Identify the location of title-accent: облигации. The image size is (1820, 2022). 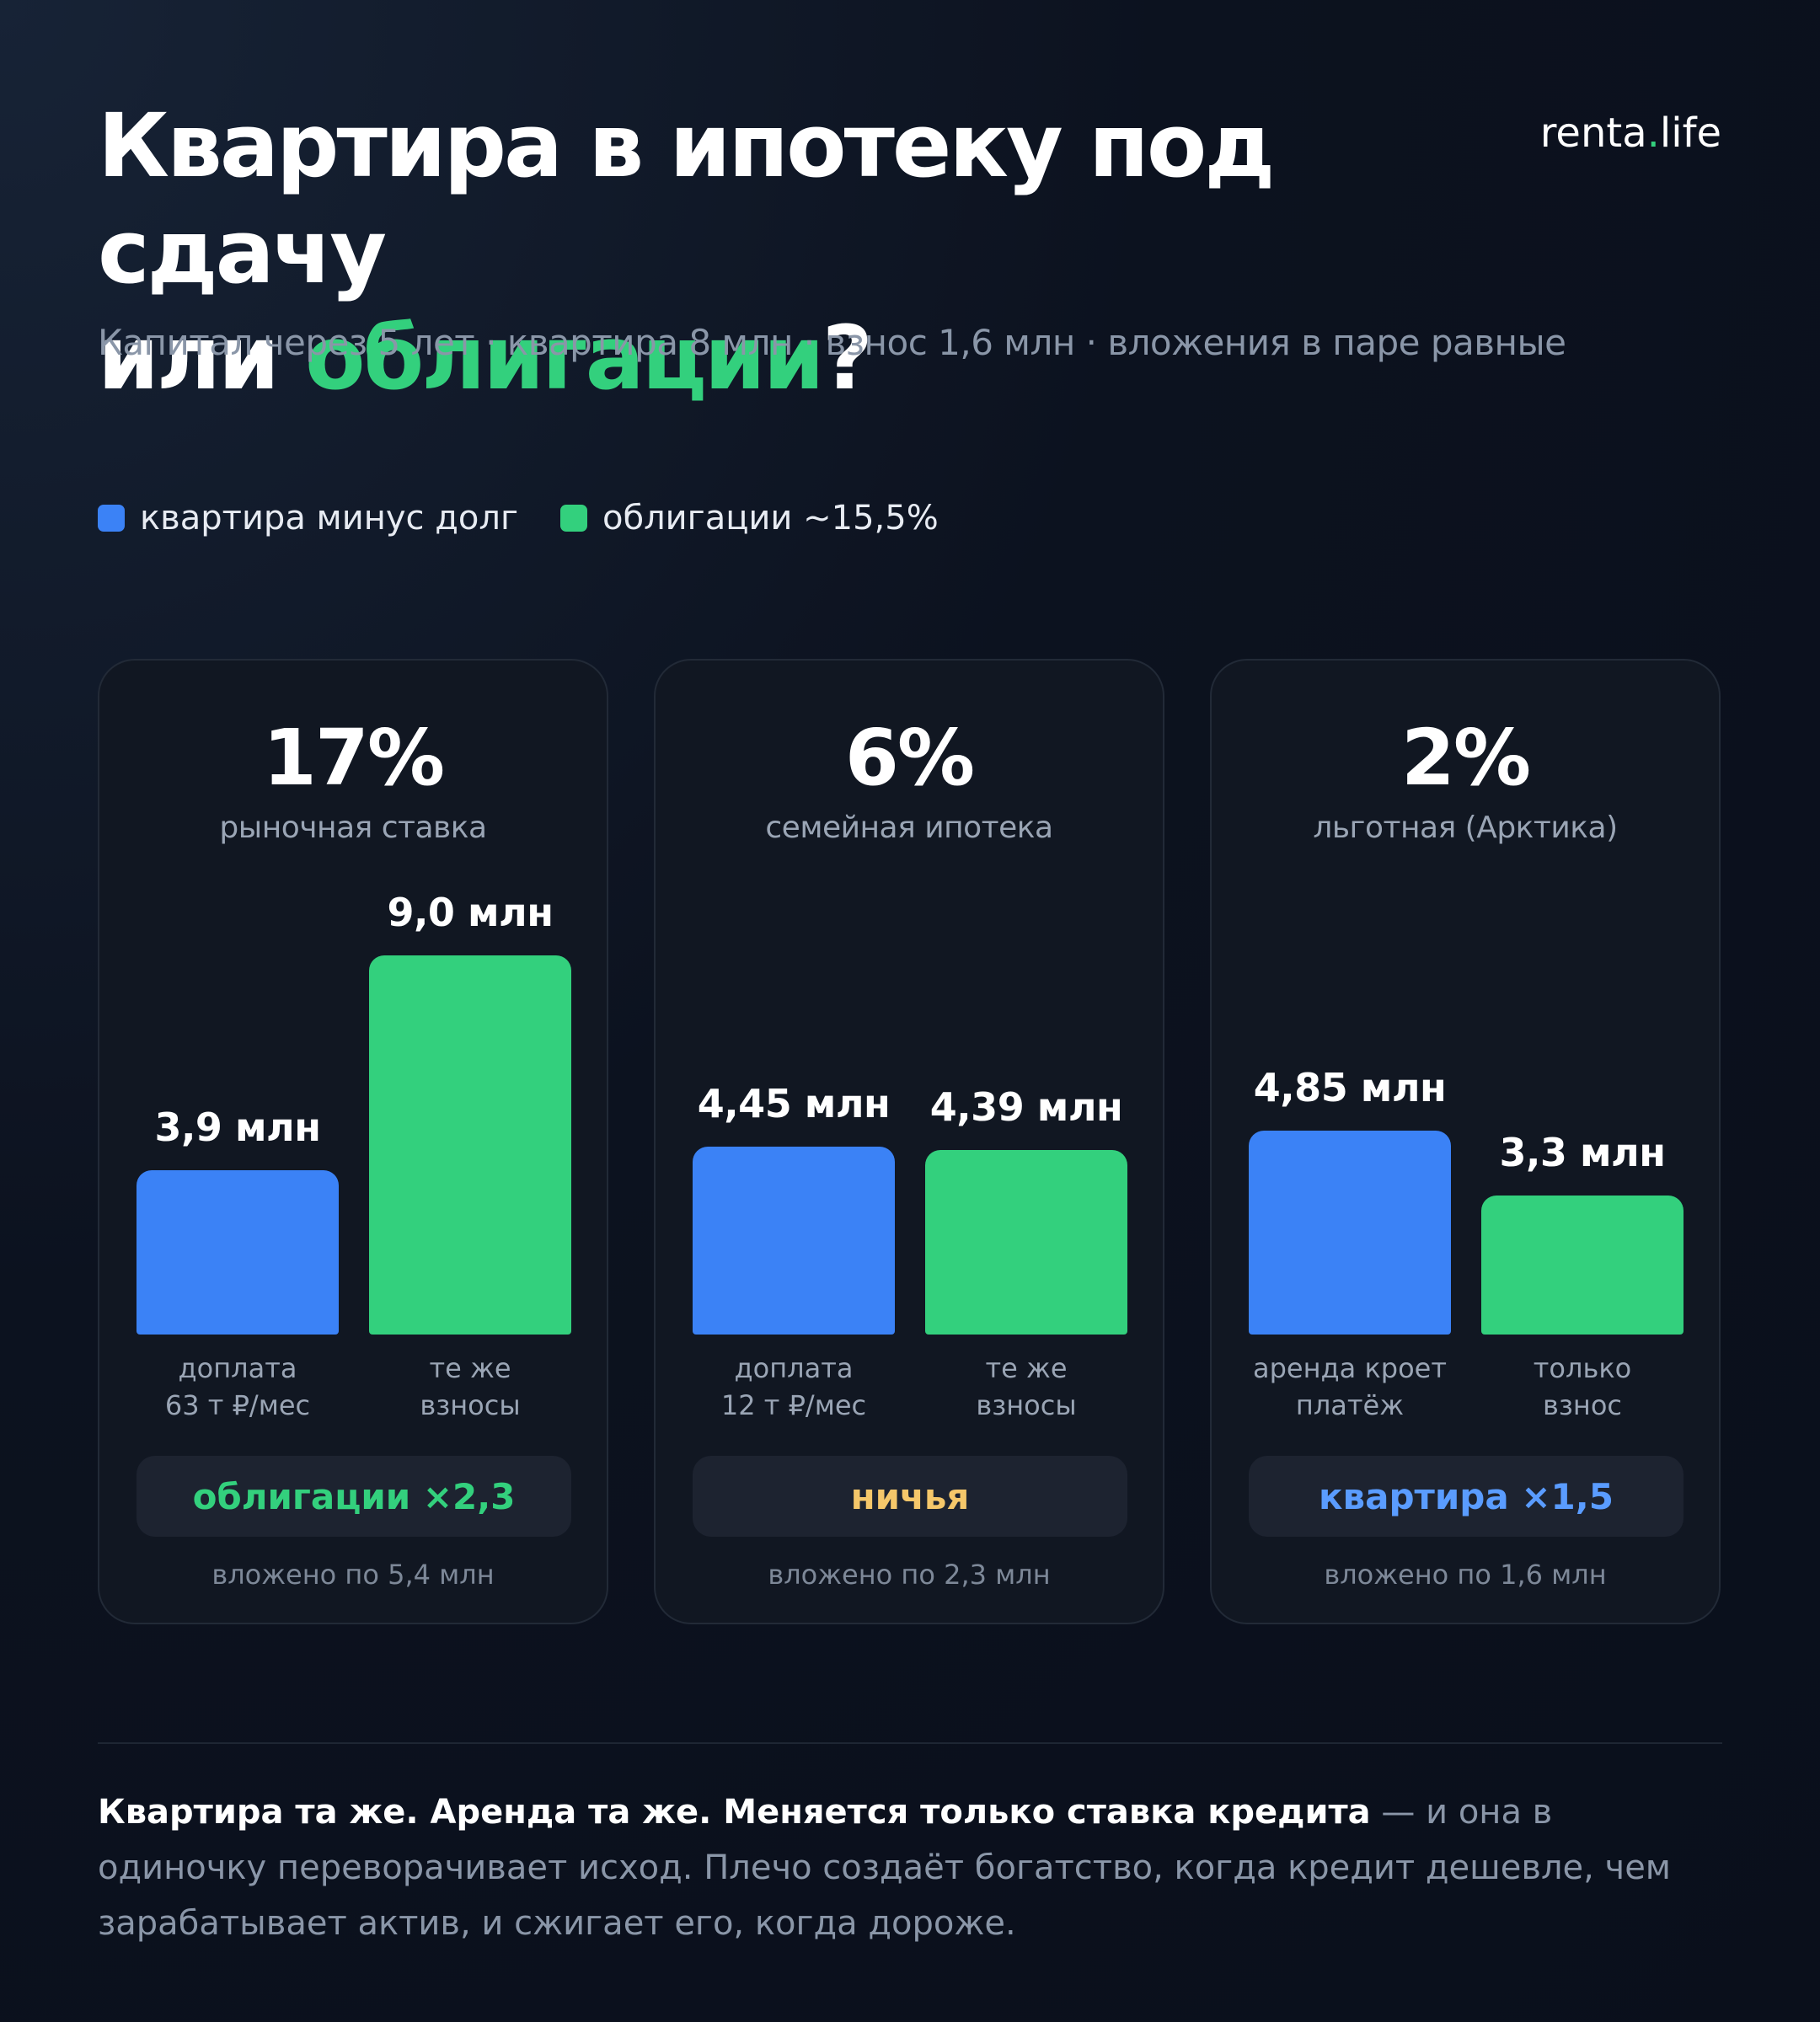
(564, 358).